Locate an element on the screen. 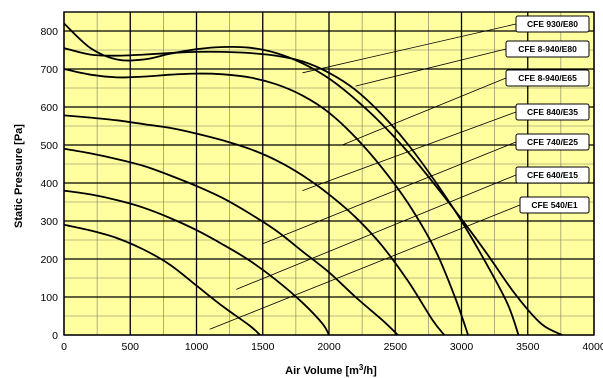 Image resolution: width=603 pixels, height=378 pixels. series-curve is located at coordinates (162, 279).